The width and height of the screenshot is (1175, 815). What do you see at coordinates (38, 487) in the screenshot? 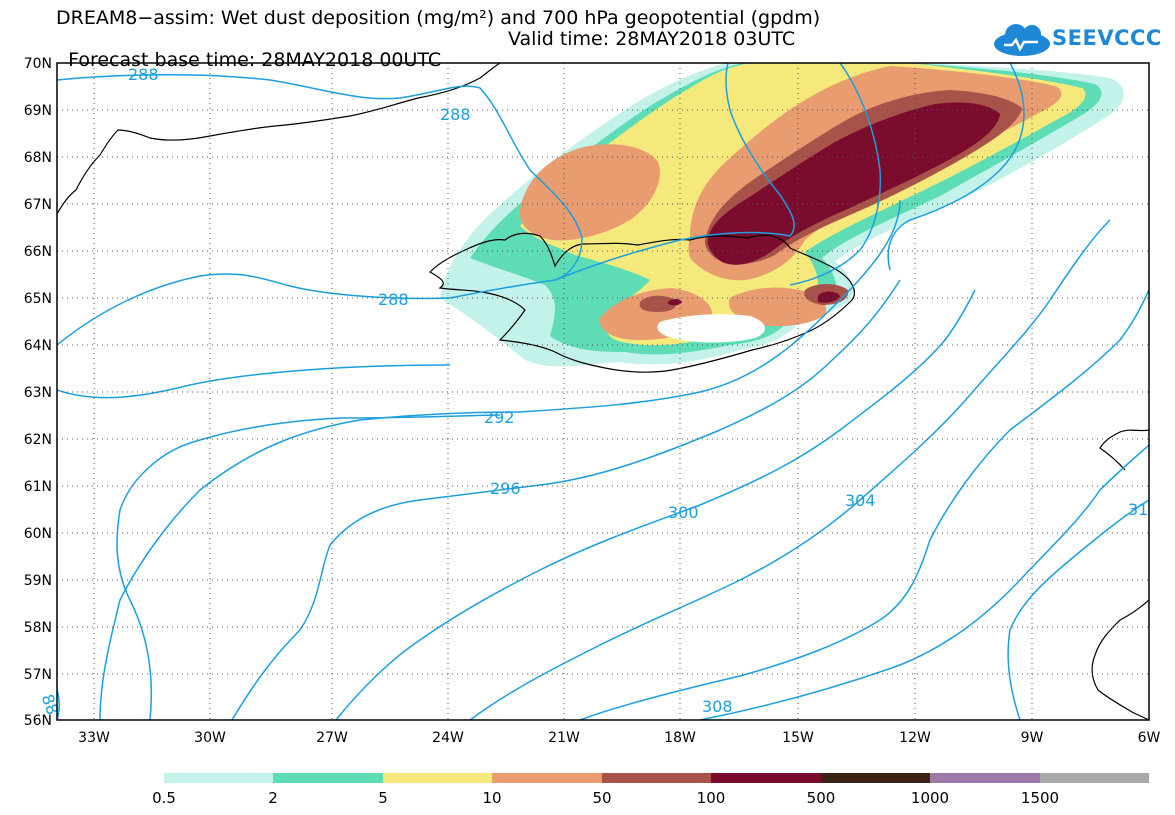
I see `lat-label: 61N` at bounding box center [38, 487].